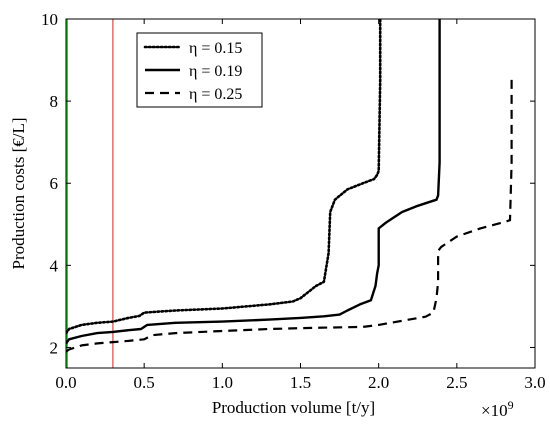 Image resolution: width=550 pixels, height=426 pixels. I want to click on x-axis-multiplier: ×10⁹, so click(497, 409).